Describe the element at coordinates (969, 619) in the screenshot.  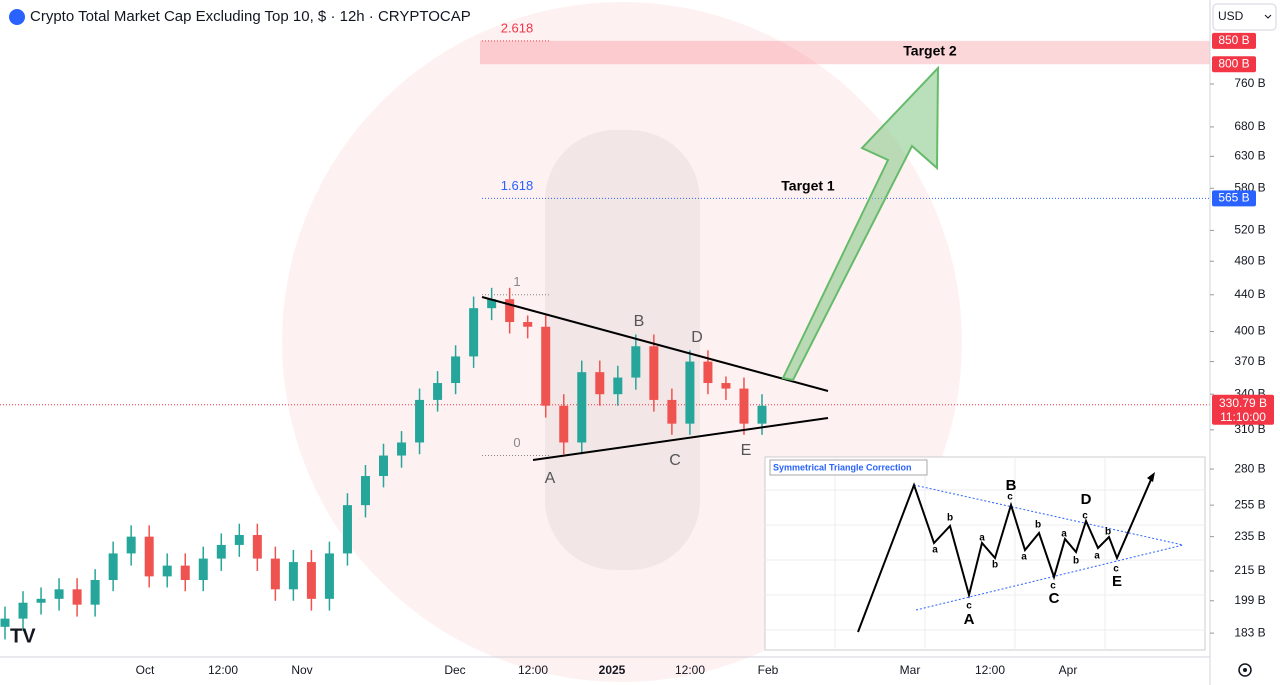
I see `inset-wave-label: A` at that location.